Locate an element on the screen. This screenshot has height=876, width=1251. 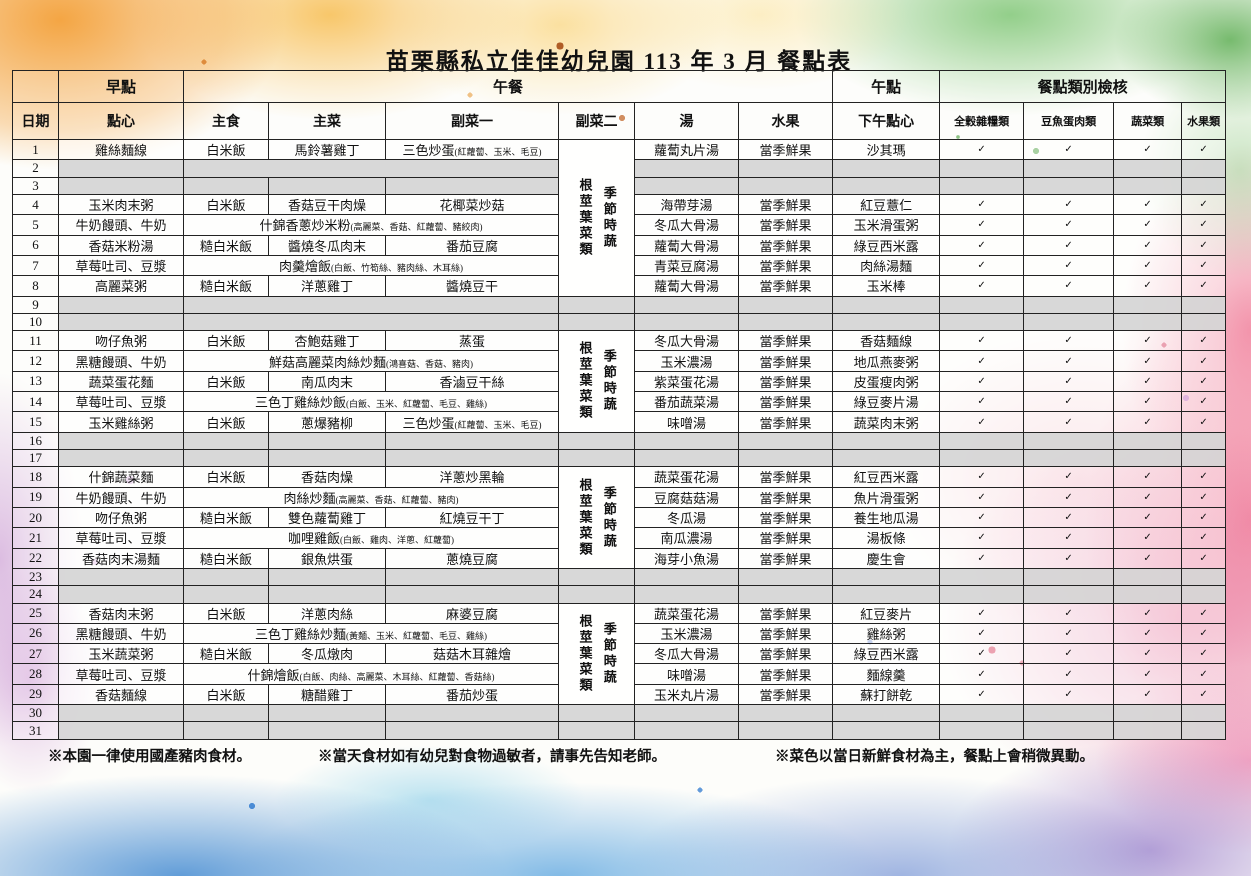
lunch-merged-cell: 三色丁雞絲炒飯(白飯、玉米、紅蘿蔔、毛豆、雞絲) is located at coordinates (371, 402).